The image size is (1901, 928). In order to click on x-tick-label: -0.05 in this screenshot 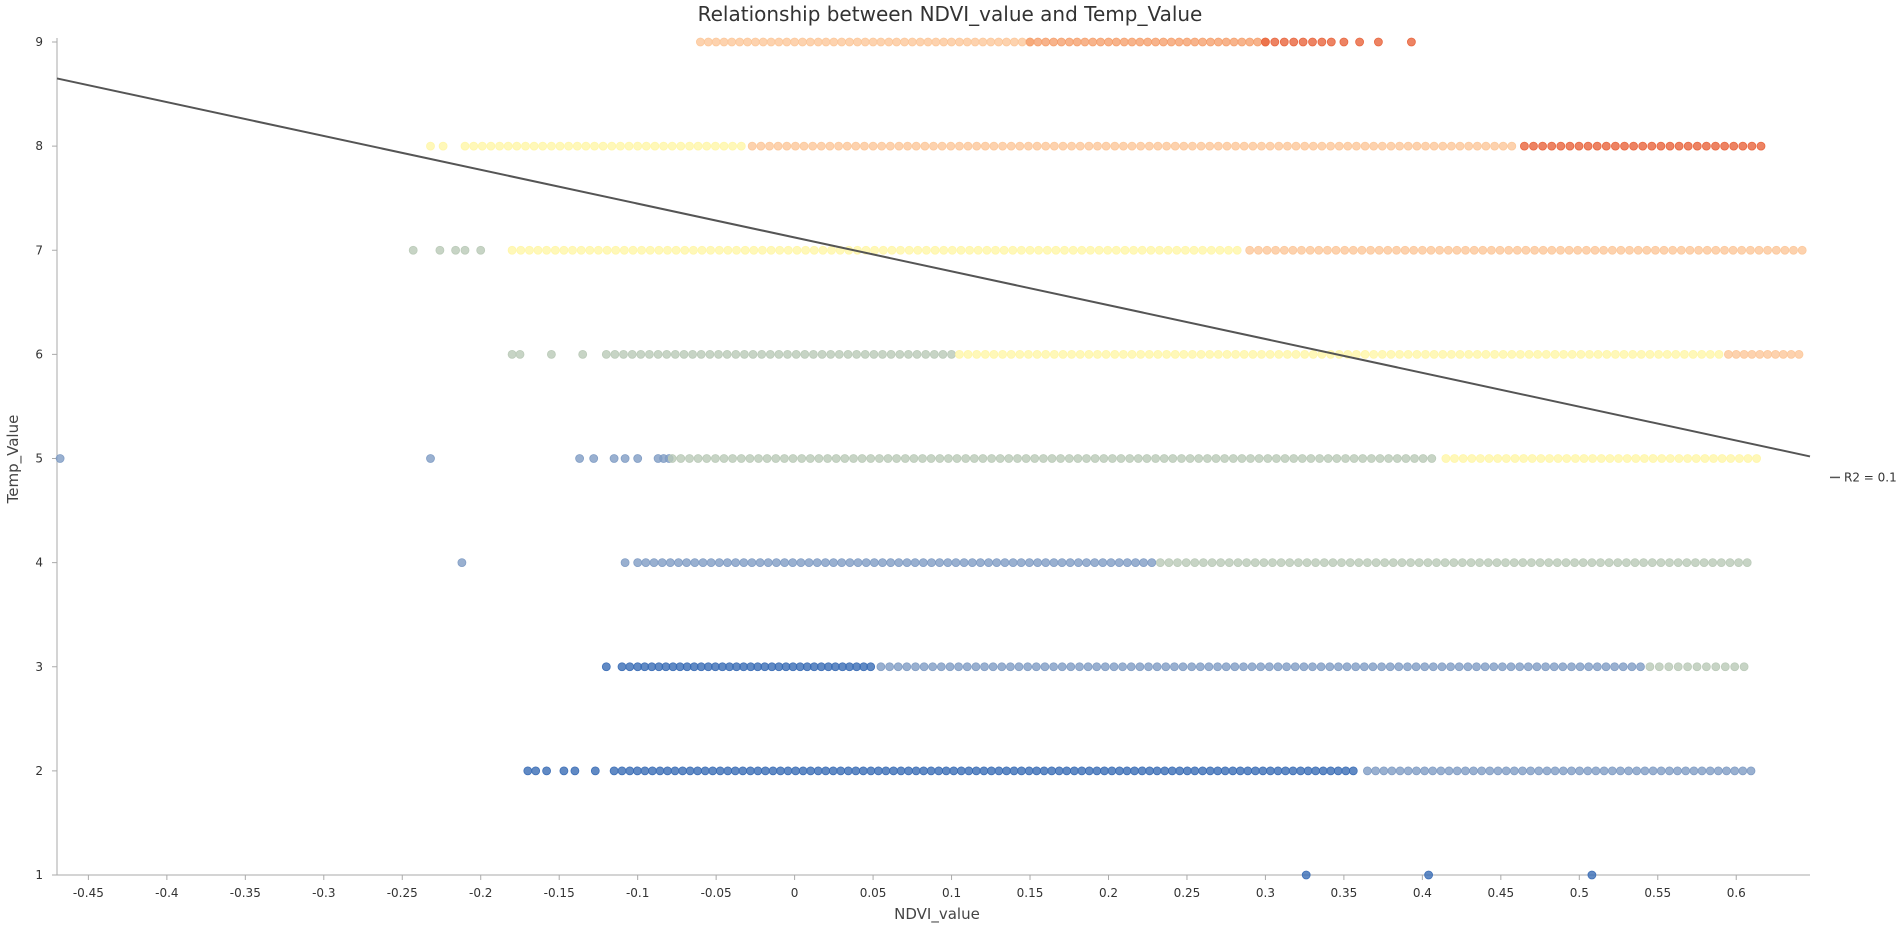, I will do `click(716, 893)`.